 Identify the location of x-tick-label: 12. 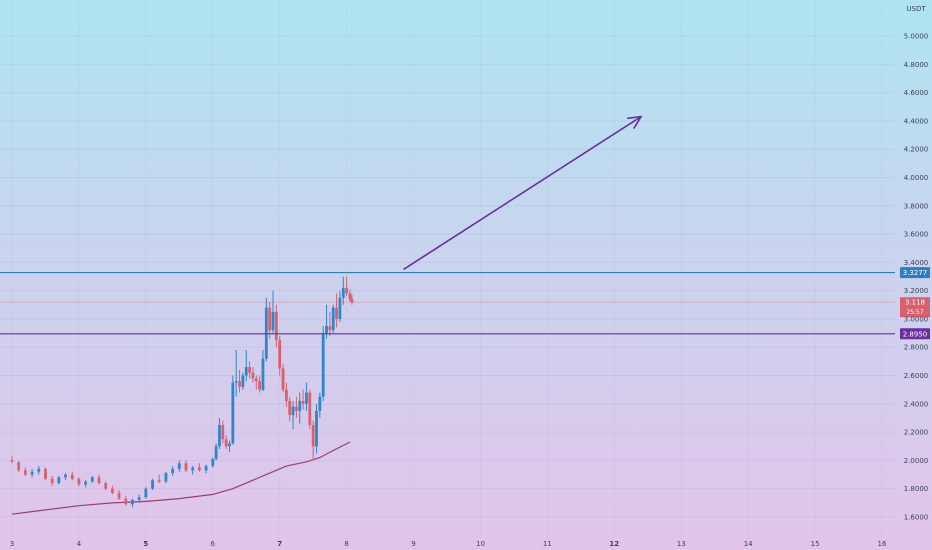
(614, 544).